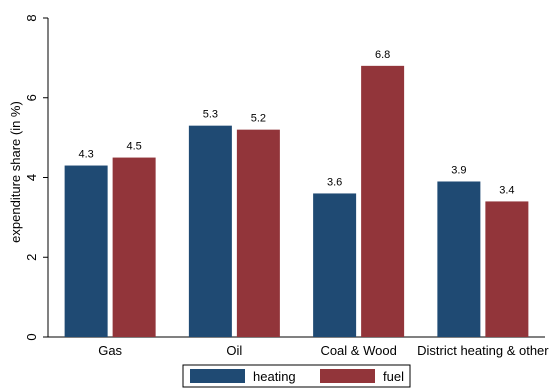  I want to click on y-tick-label: 6, so click(31, 97).